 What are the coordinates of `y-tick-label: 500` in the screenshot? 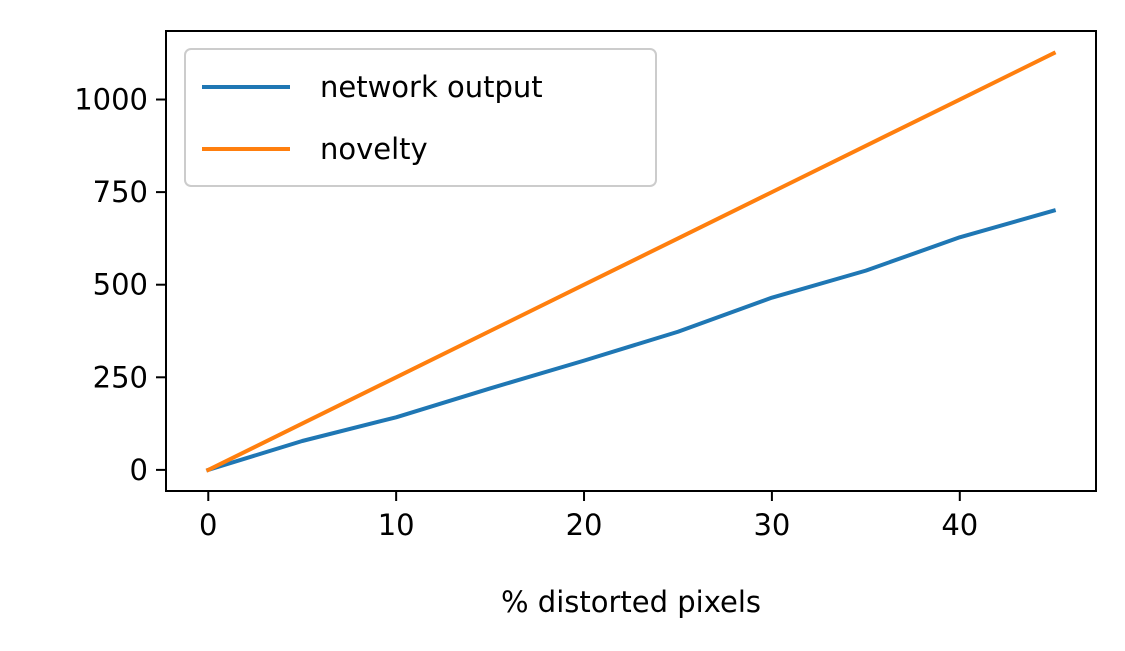 It's located at (120, 285).